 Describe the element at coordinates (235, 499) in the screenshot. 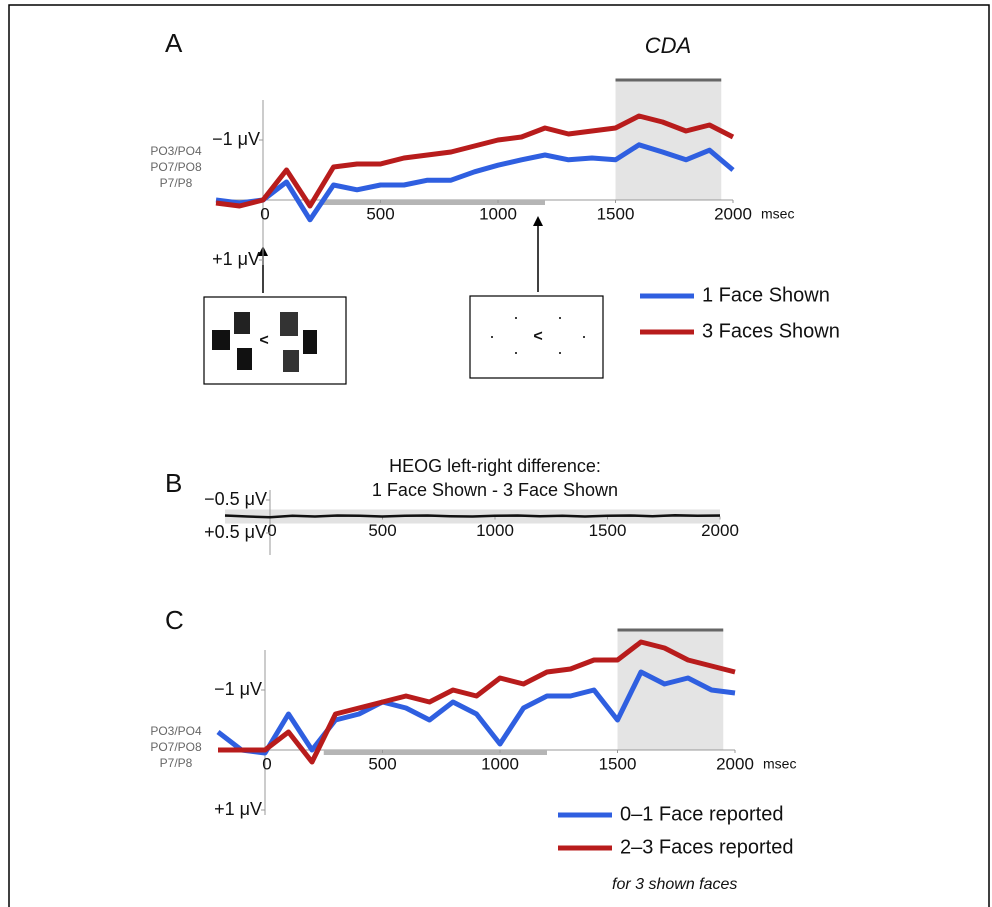

I see `y-tick-label: −0.5 μV` at that location.